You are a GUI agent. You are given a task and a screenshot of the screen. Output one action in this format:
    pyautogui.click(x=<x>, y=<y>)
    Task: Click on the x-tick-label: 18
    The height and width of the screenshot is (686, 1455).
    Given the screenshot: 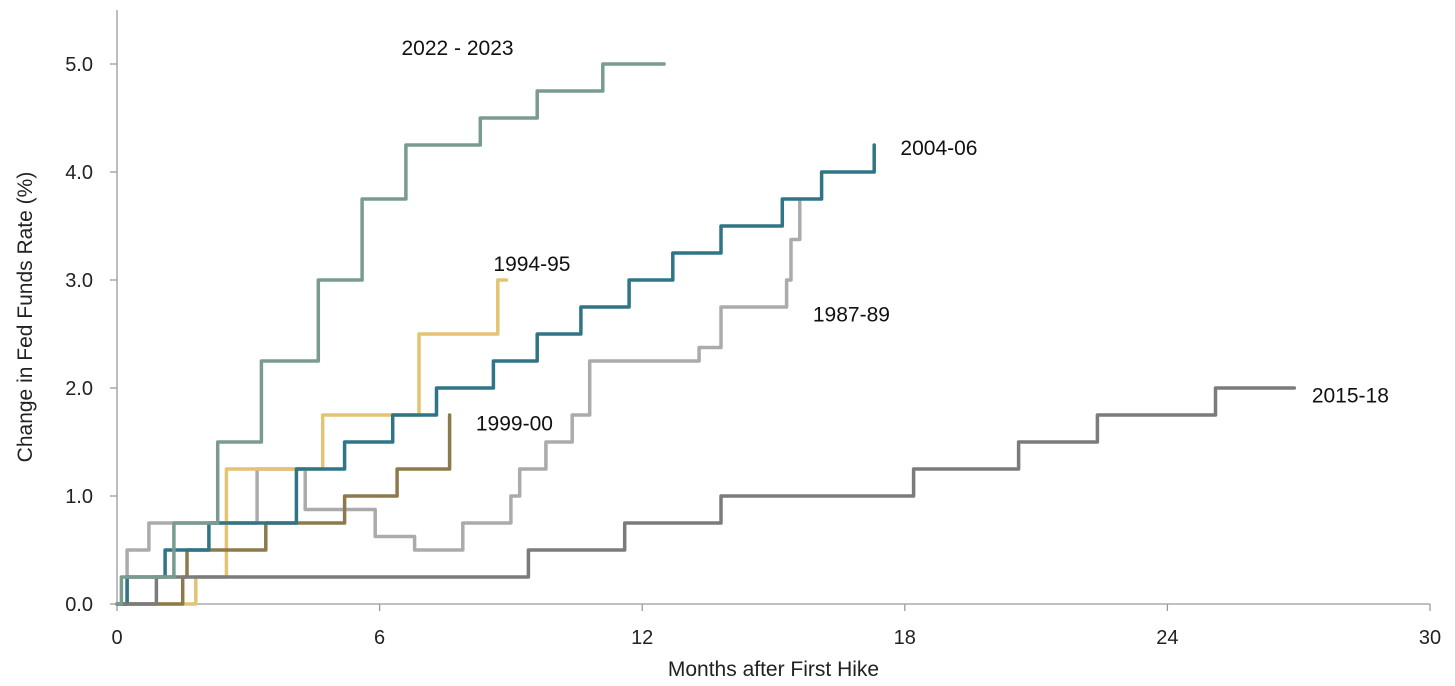 What is the action you would take?
    pyautogui.click(x=905, y=638)
    